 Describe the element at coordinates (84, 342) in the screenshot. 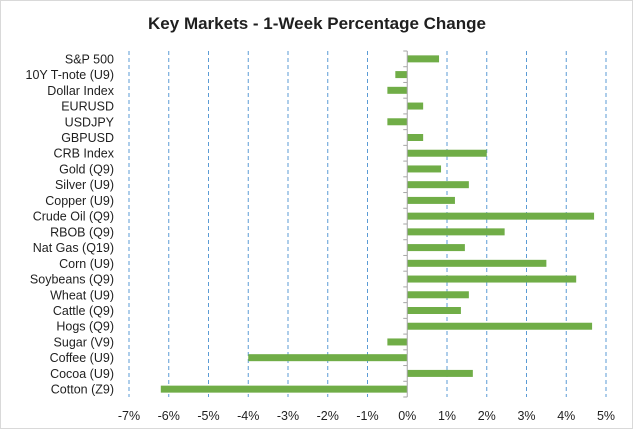

I see `category-label: Sugar (V9)` at that location.